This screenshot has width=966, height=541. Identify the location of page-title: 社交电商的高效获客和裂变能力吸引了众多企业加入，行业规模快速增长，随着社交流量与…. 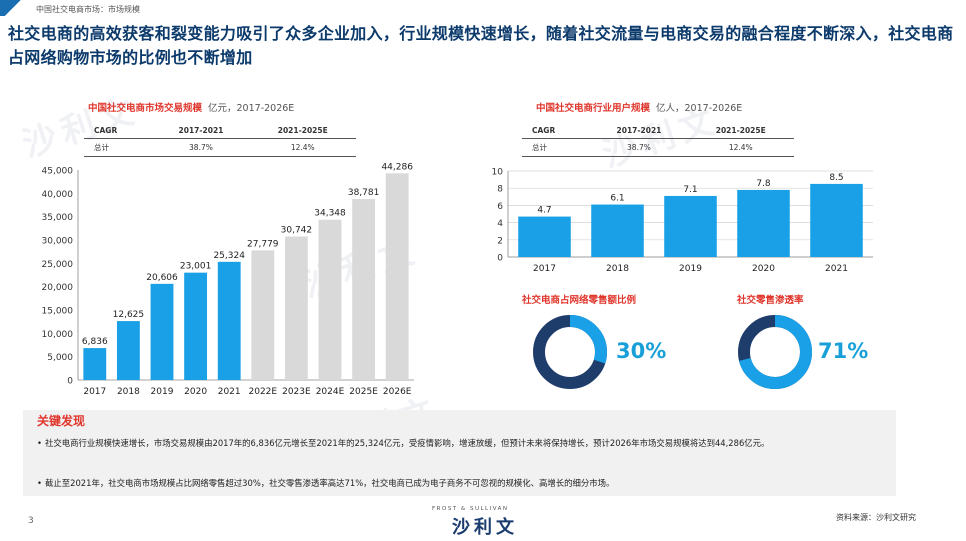
(481, 45).